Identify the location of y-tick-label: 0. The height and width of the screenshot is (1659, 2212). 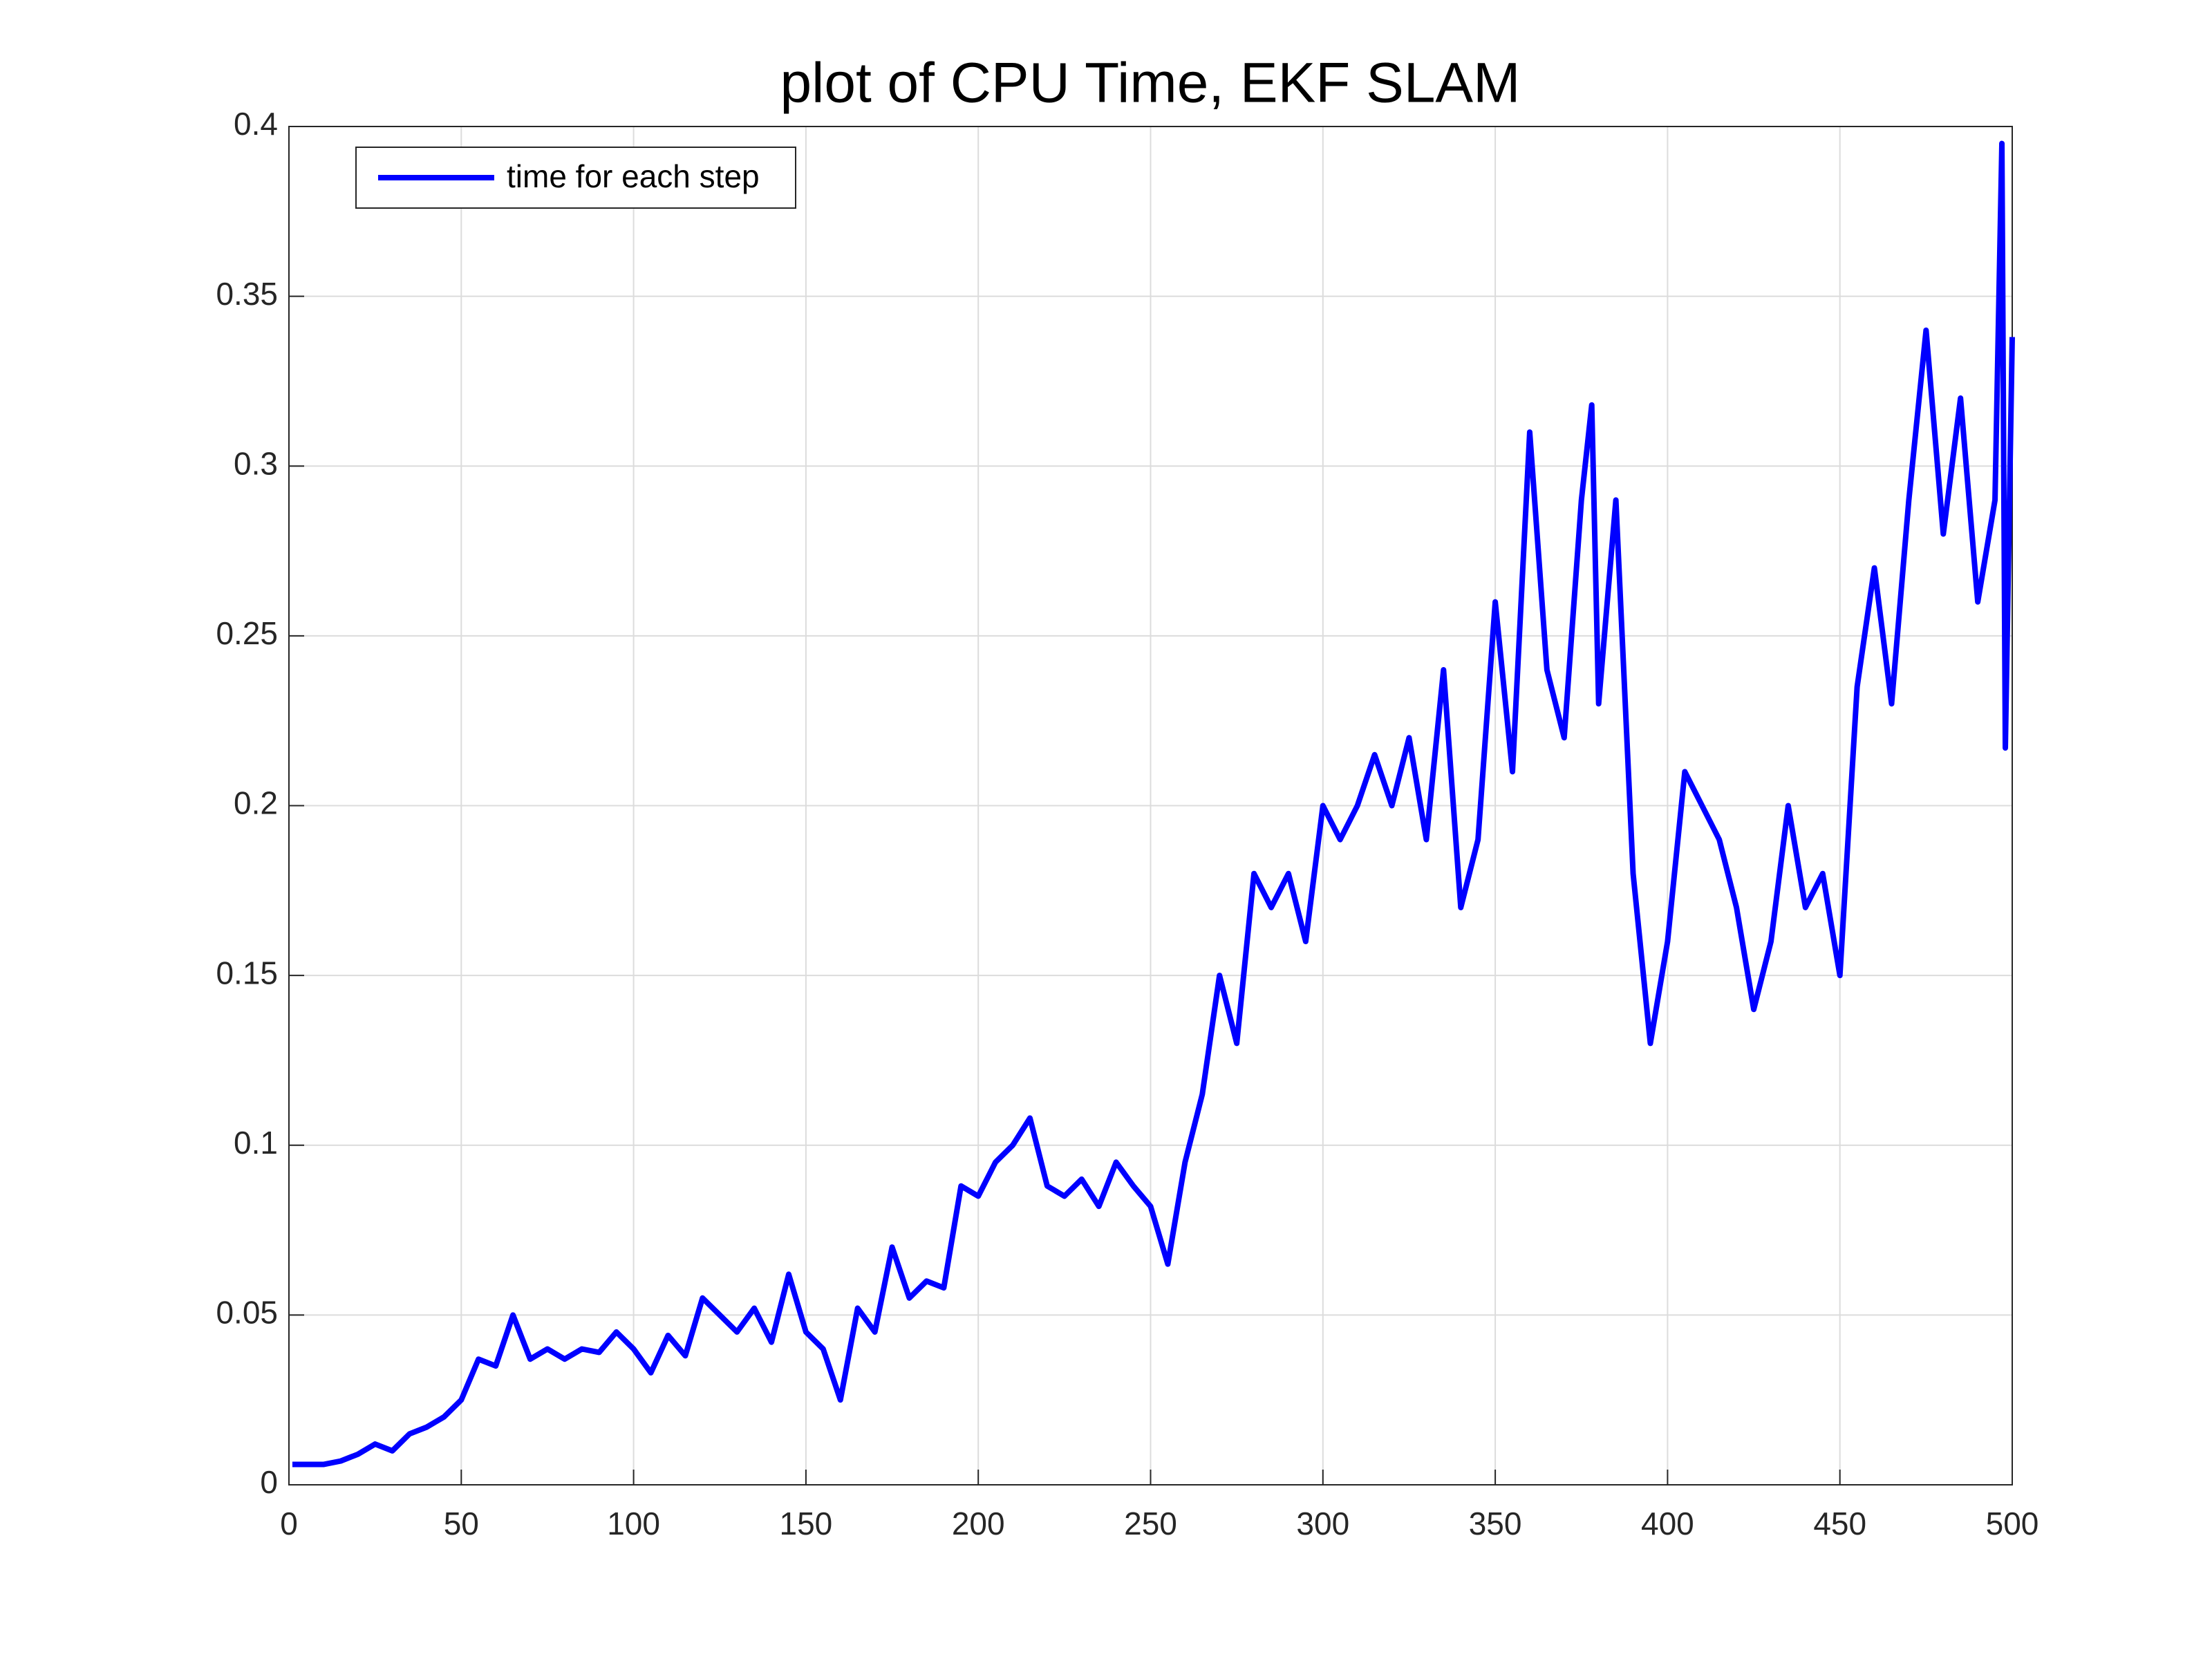
(269, 1482).